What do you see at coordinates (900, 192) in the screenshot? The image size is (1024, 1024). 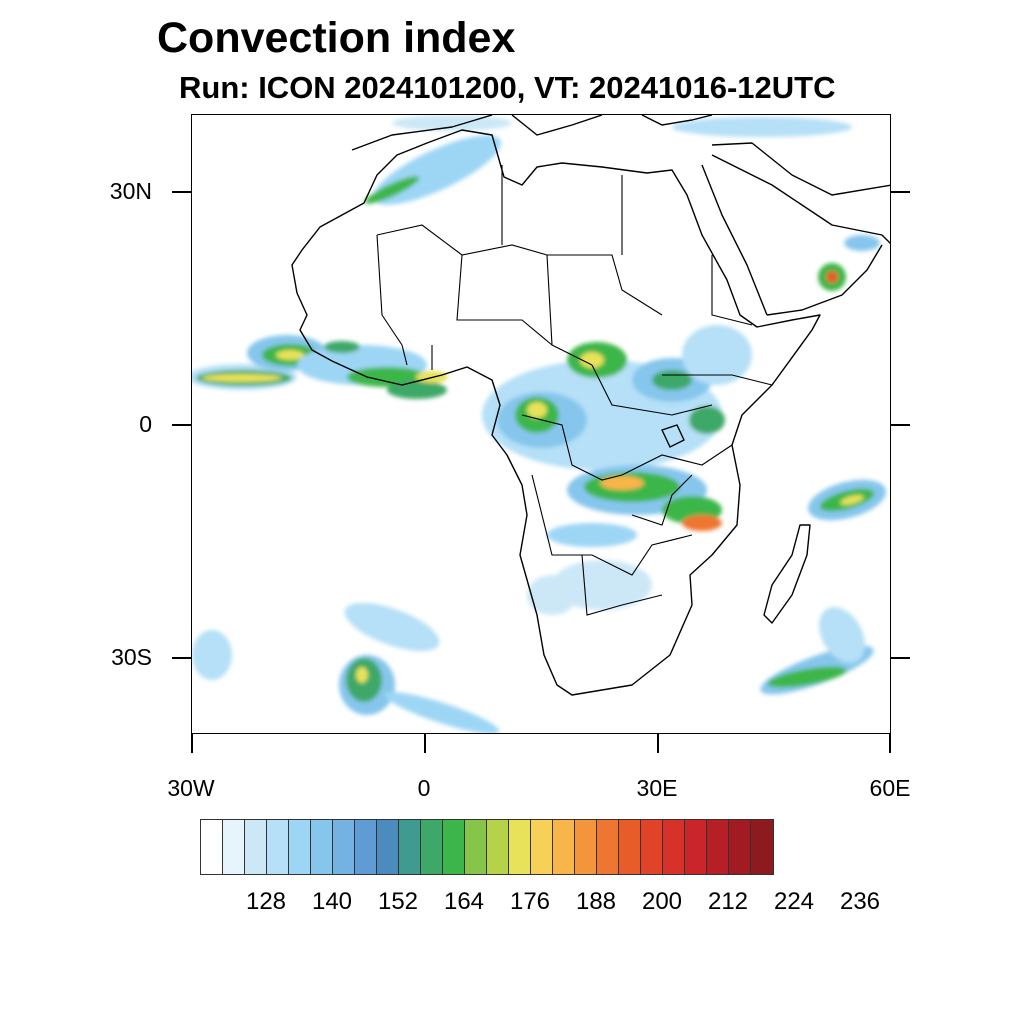 I see `lat-tick-30n-right` at bounding box center [900, 192].